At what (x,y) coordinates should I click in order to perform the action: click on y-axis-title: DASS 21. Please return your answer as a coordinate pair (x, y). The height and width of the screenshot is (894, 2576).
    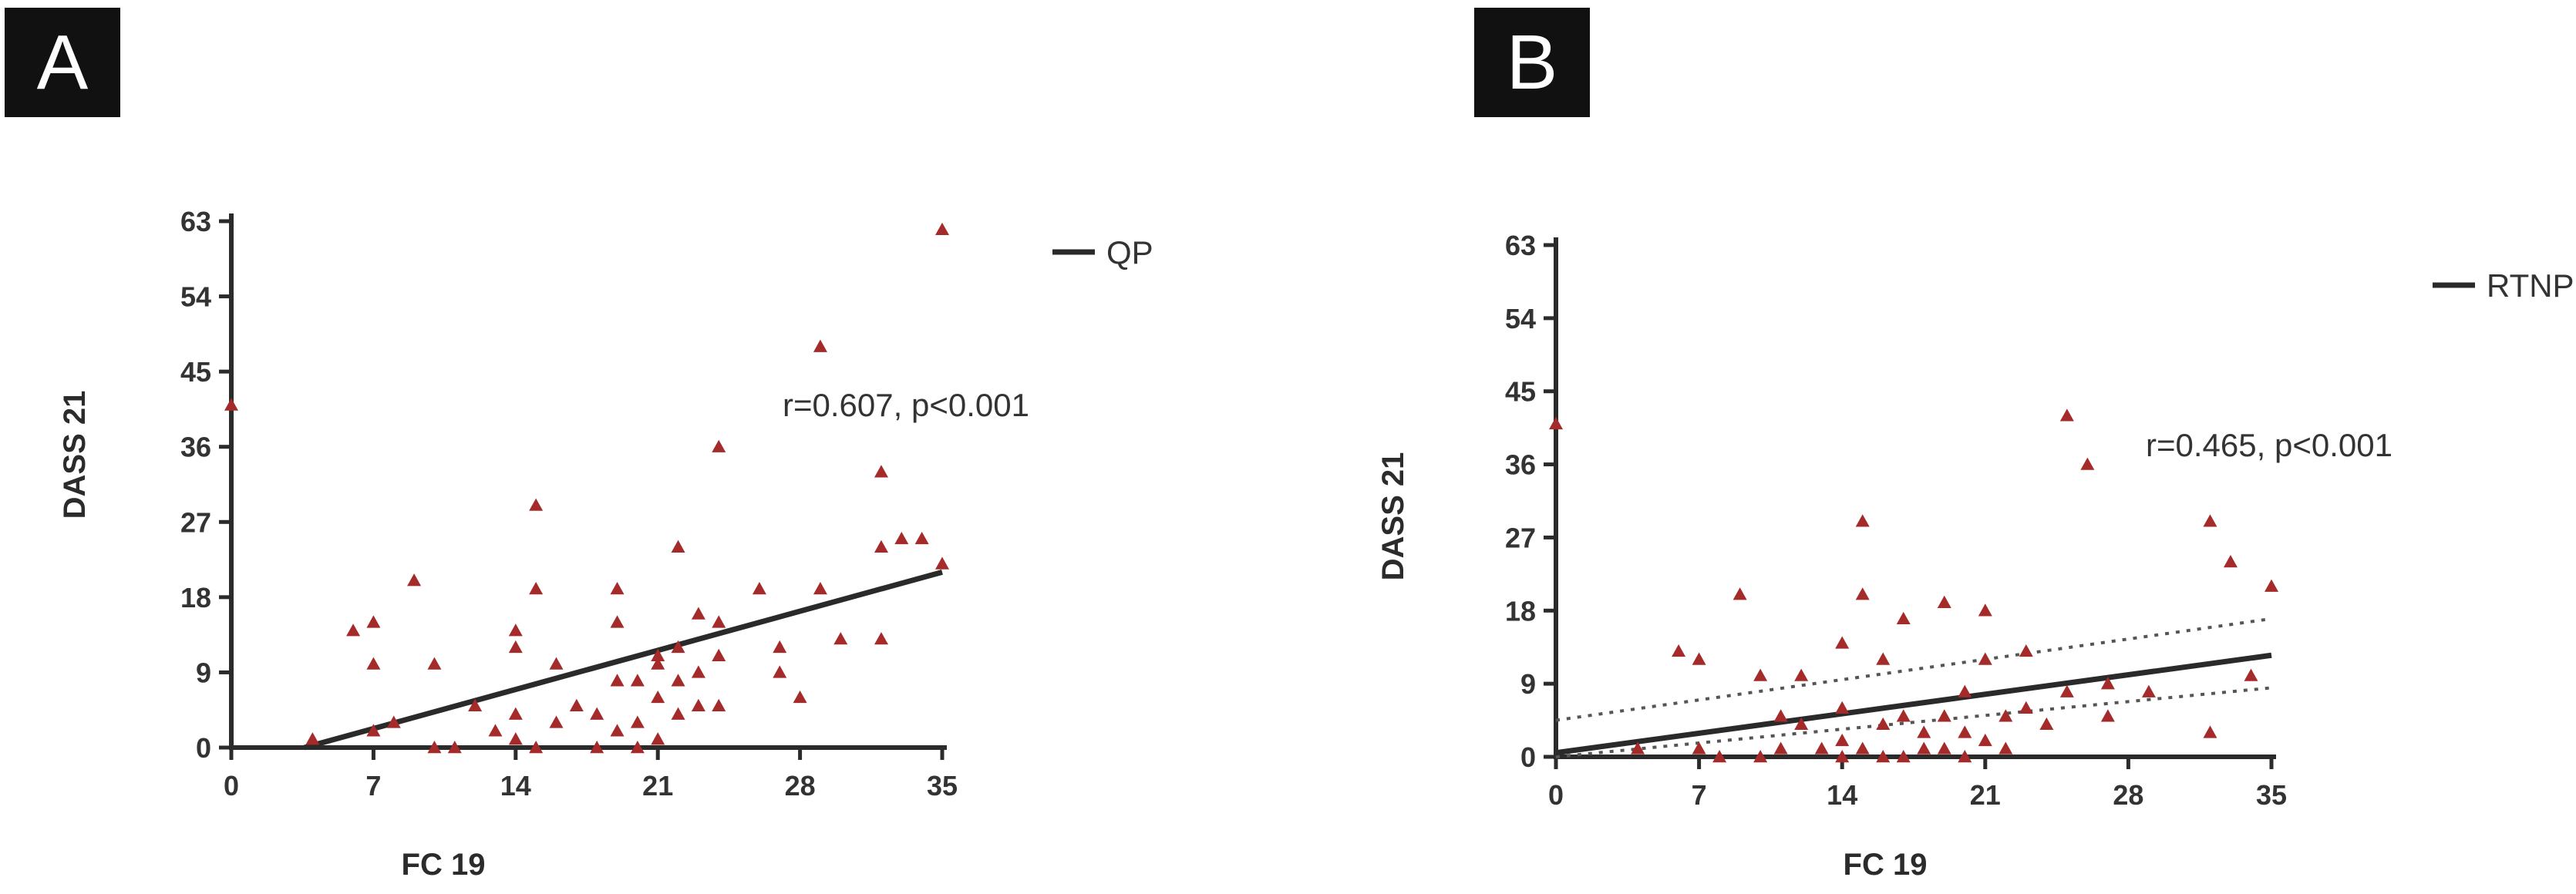
    Looking at the image, I should click on (1393, 517).